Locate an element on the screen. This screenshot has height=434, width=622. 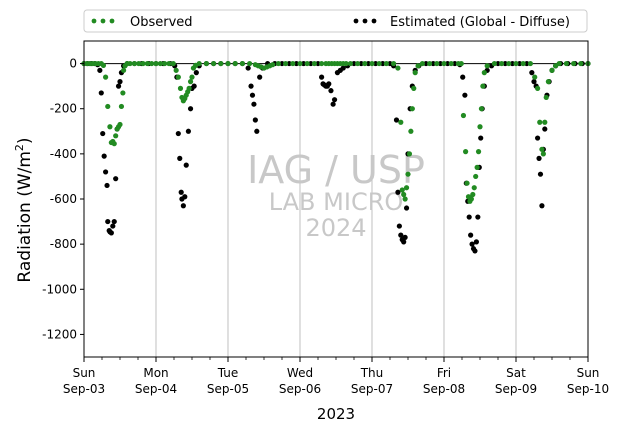
y-axis-ticks: 0 -200 -400 -600 -800 -1000 -1200 is located at coordinates (63, 199).